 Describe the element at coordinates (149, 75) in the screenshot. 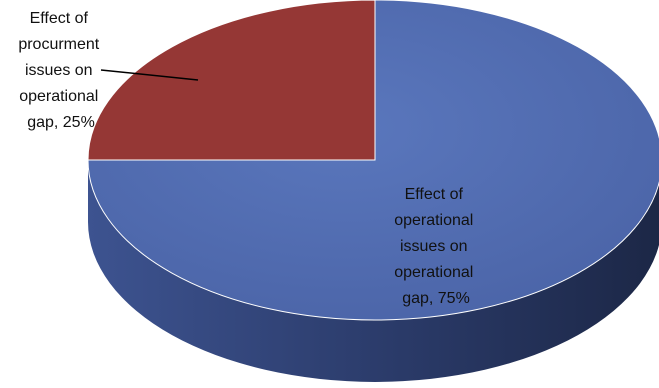

I see `leader-line` at that location.